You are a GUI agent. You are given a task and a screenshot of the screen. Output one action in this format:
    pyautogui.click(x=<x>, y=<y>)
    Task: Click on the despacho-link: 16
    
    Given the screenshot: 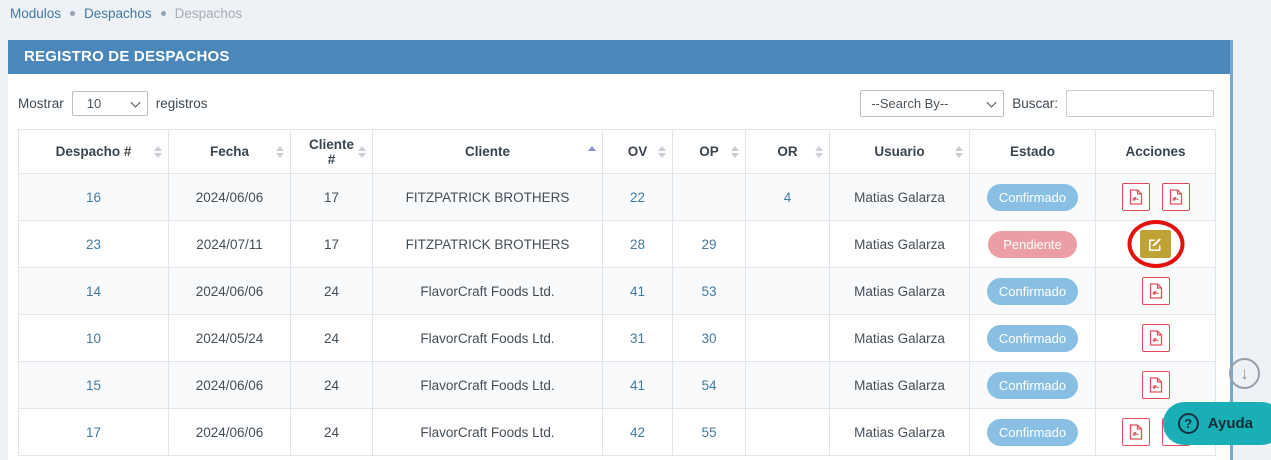 What is the action you would take?
    pyautogui.click(x=93, y=197)
    